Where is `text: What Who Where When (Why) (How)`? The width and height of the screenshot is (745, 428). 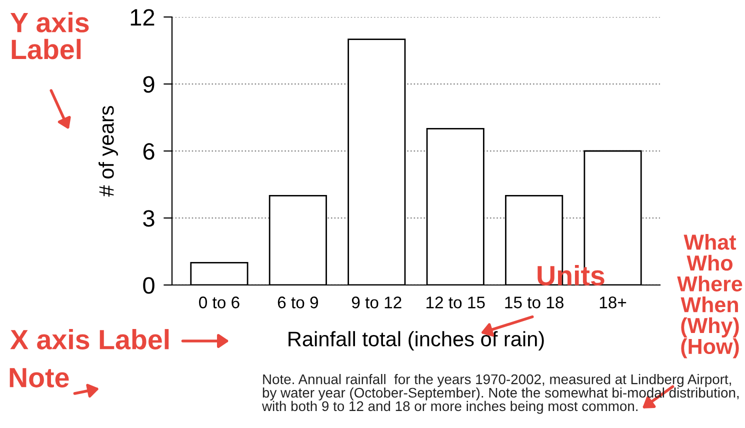 text: What Who Where When (Why) (How) is located at coordinates (709, 296).